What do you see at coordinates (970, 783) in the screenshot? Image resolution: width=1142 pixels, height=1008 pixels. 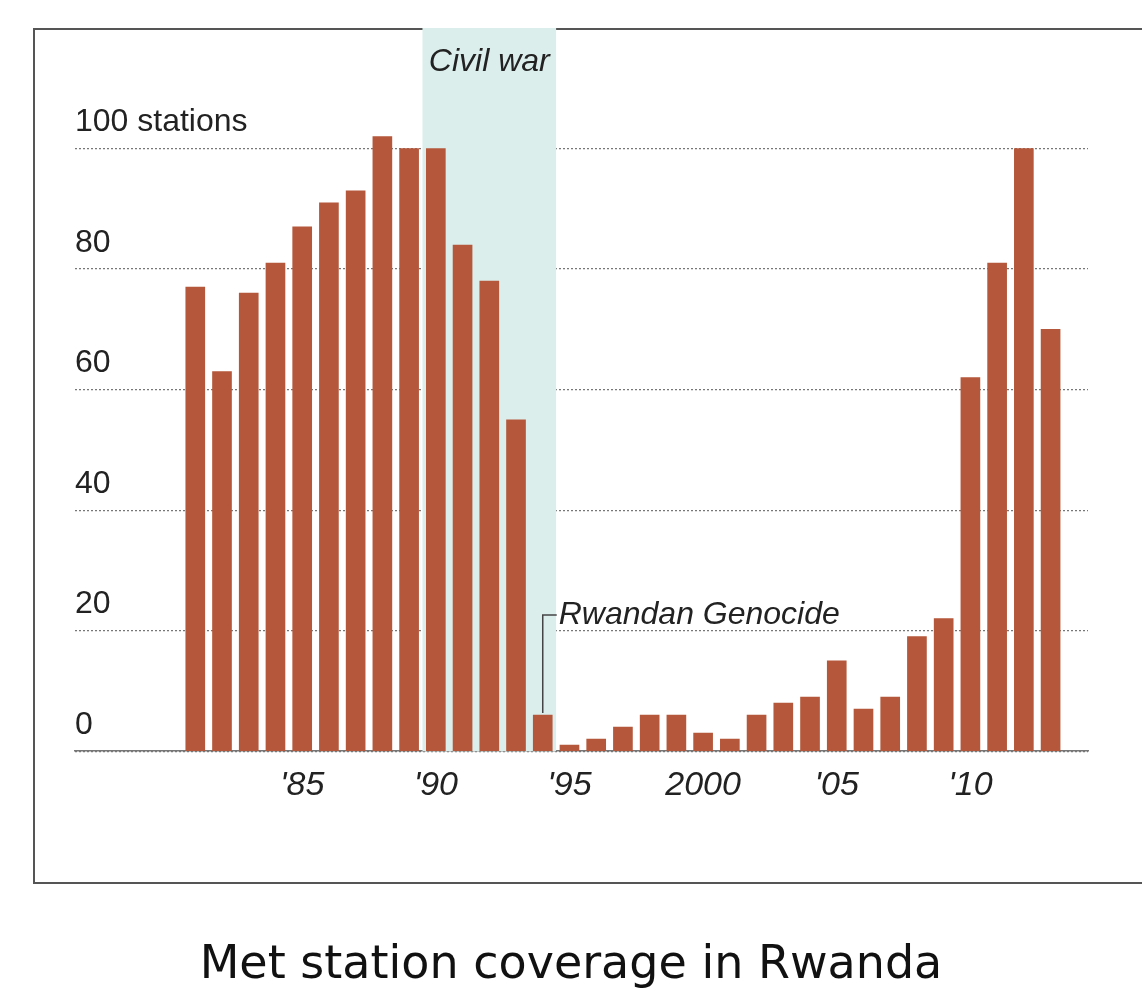 I see `x-tick-label: '10` at bounding box center [970, 783].